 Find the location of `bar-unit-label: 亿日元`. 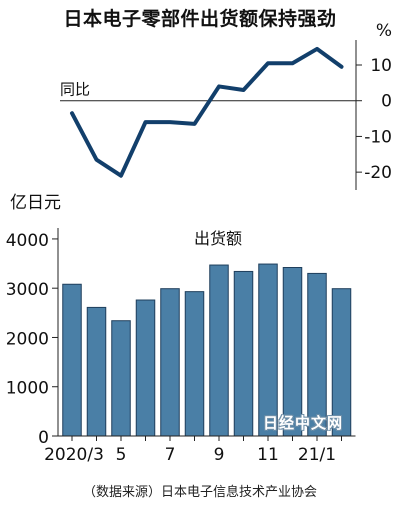

bar-unit-label: 亿日元 is located at coordinates (35, 203).